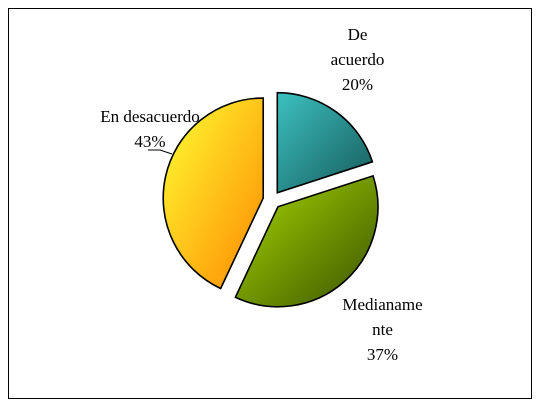  Describe the element at coordinates (150, 129) in the screenshot. I see `slice-label: En desacuerdo 43%` at that location.